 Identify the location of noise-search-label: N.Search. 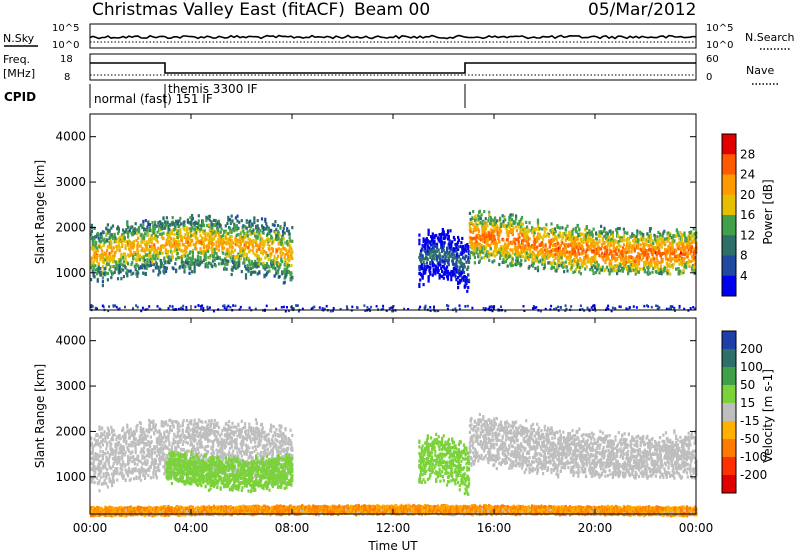
(770, 37).